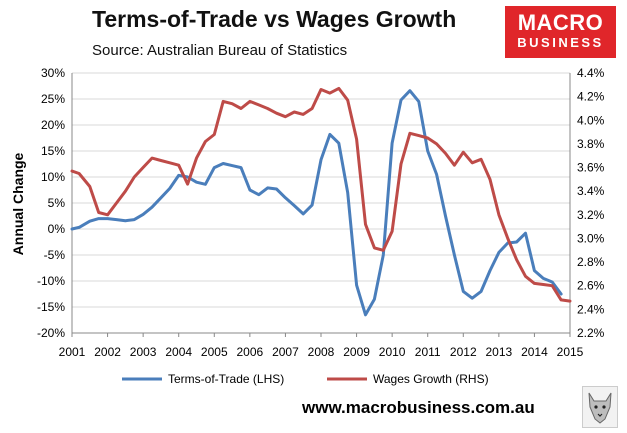 The width and height of the screenshot is (627, 433). I want to click on y-tick-label-right: 3.2%, so click(591, 215).